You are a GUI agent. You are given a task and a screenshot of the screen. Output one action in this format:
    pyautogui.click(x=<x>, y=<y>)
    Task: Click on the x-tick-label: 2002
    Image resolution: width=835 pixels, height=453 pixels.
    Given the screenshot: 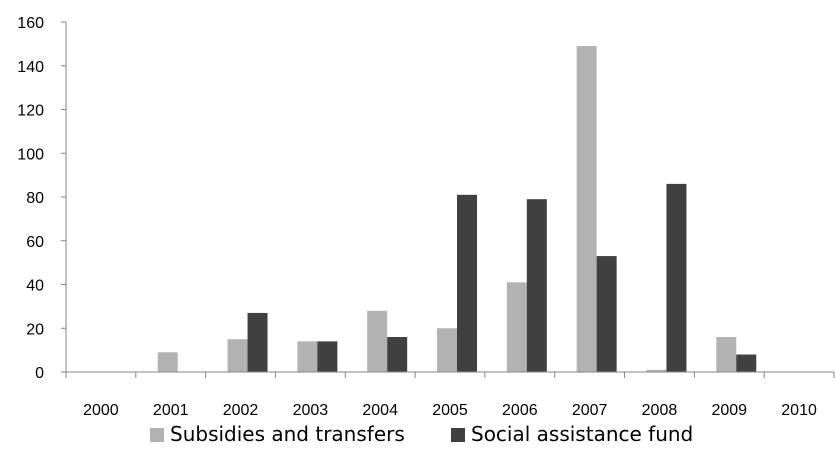 What is the action you would take?
    pyautogui.click(x=241, y=410)
    